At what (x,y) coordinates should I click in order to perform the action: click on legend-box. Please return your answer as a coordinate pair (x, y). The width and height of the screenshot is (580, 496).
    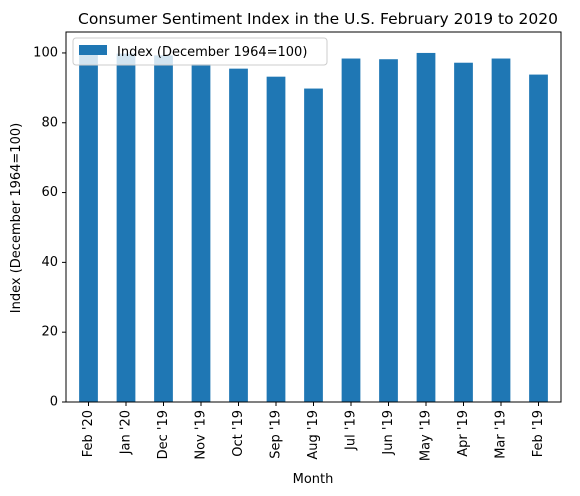
    Looking at the image, I should click on (200, 51).